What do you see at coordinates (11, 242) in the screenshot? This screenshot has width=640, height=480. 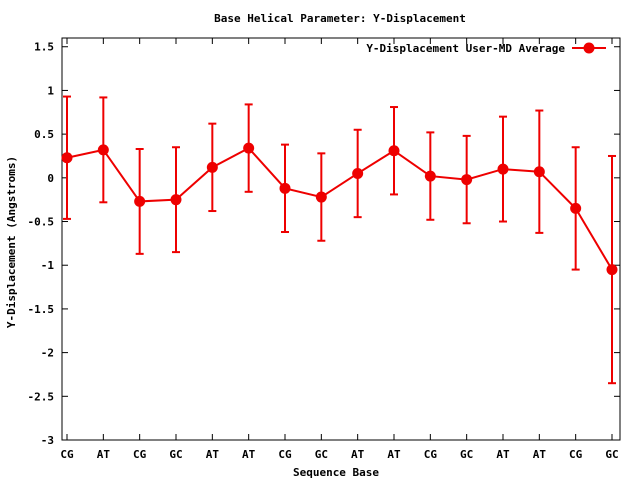 I see `y-axis-label: Y-Displacement (Angstroms)` at bounding box center [11, 242].